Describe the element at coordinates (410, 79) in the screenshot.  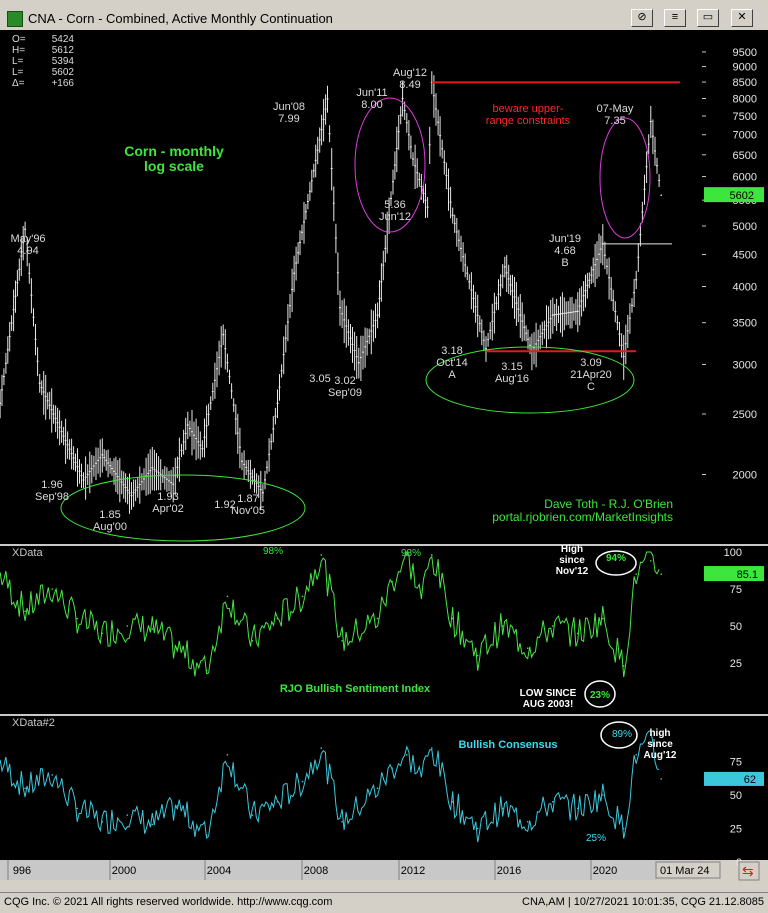
I see `price-annotation: Aug'12 8.49` at that location.